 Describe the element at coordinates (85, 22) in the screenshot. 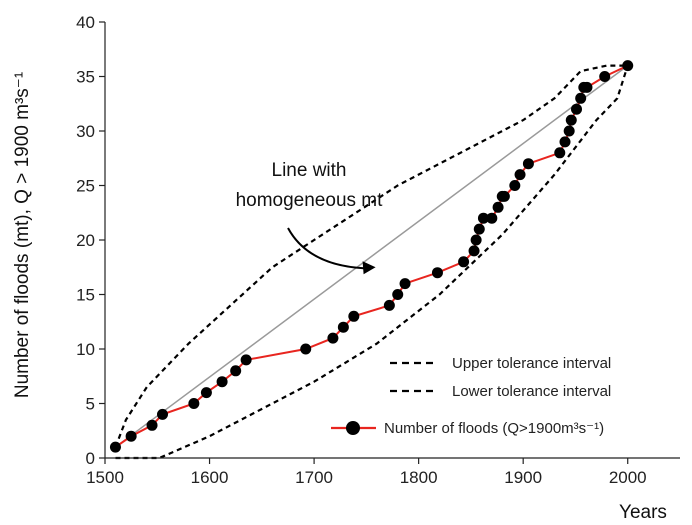

I see `y-tick-label: 40` at that location.